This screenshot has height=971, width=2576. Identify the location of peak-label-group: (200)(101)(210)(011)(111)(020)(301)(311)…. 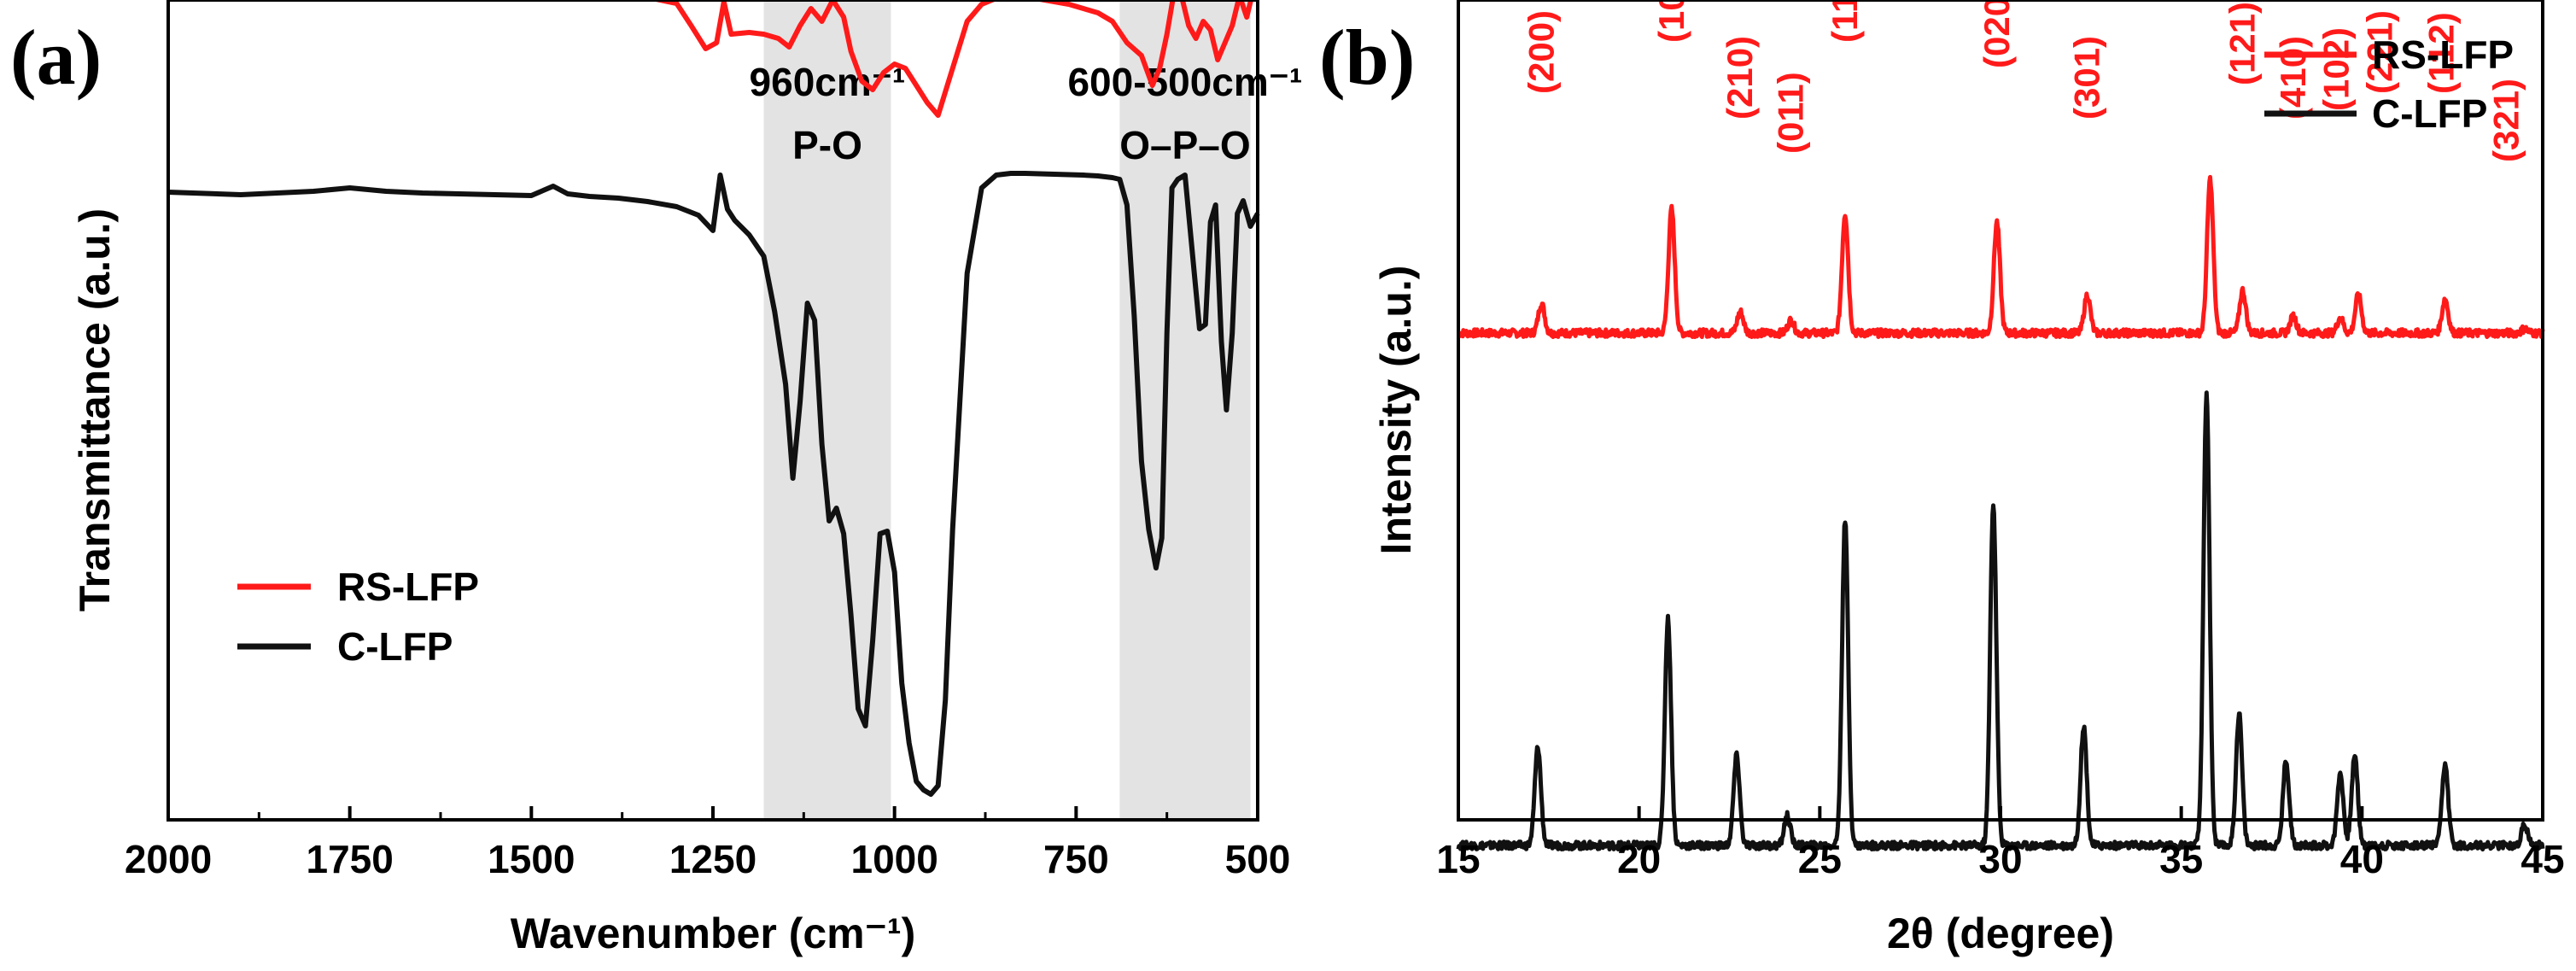
(2023, 81).